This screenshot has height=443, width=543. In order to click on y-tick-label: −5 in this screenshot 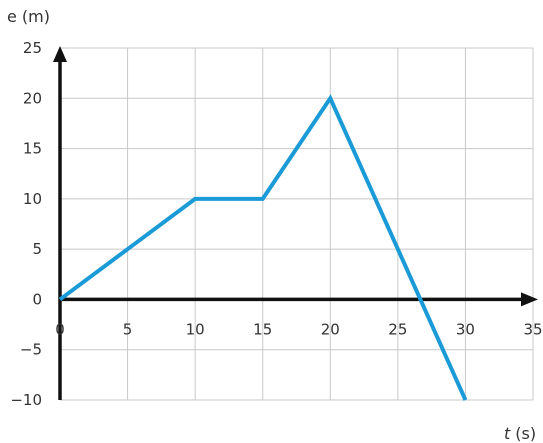, I will do `click(31, 350)`.